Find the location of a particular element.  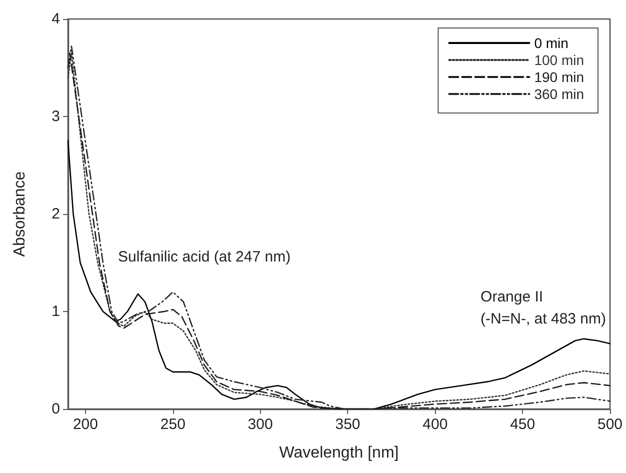

y-tick-label: 2 is located at coordinates (56, 214).